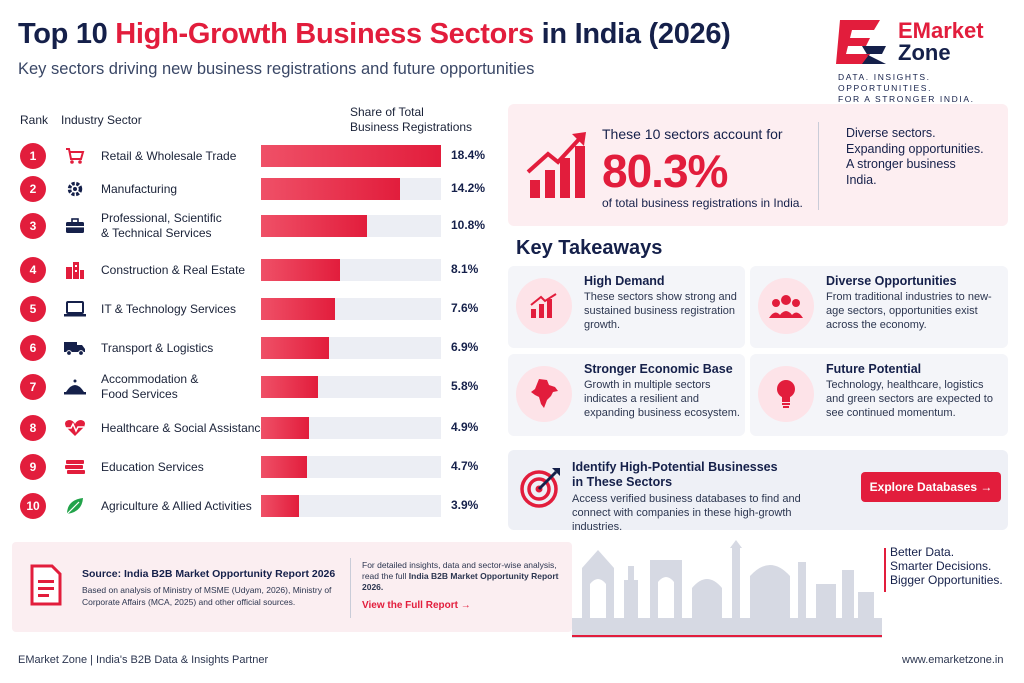 The image size is (1024, 683). I want to click on leaf-icon, so click(75, 506).